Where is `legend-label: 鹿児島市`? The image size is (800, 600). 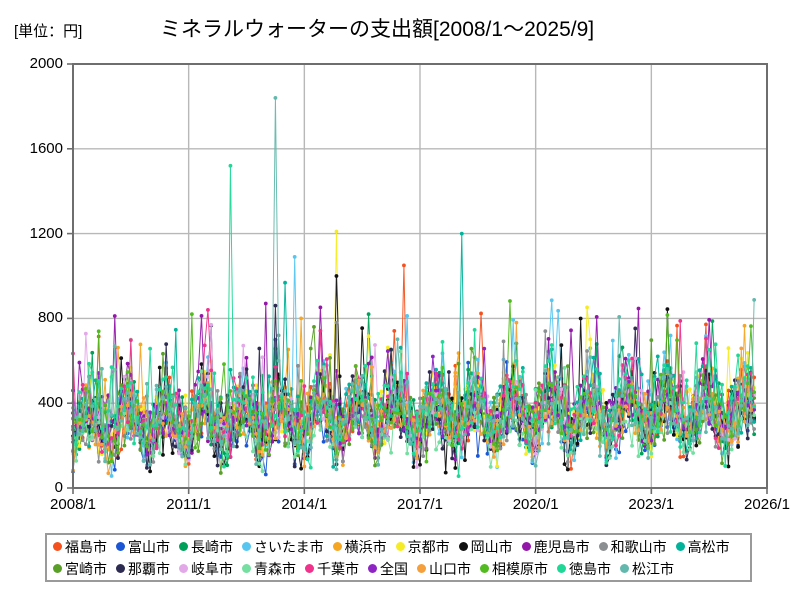 legend-label: 鹿児島市 is located at coordinates (561, 546).